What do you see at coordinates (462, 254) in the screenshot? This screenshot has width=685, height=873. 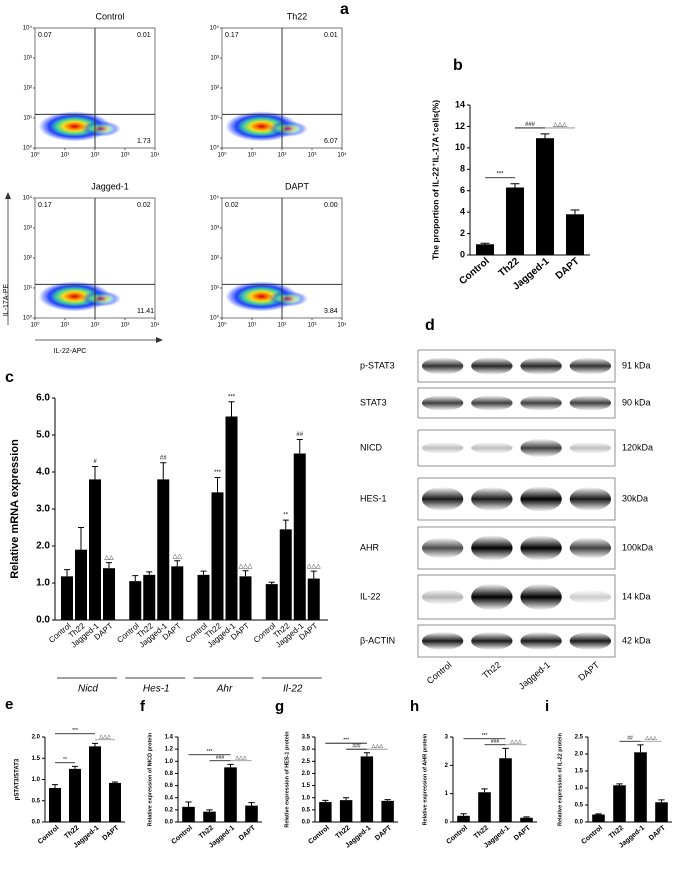 I see `y-tick-label: 0` at bounding box center [462, 254].